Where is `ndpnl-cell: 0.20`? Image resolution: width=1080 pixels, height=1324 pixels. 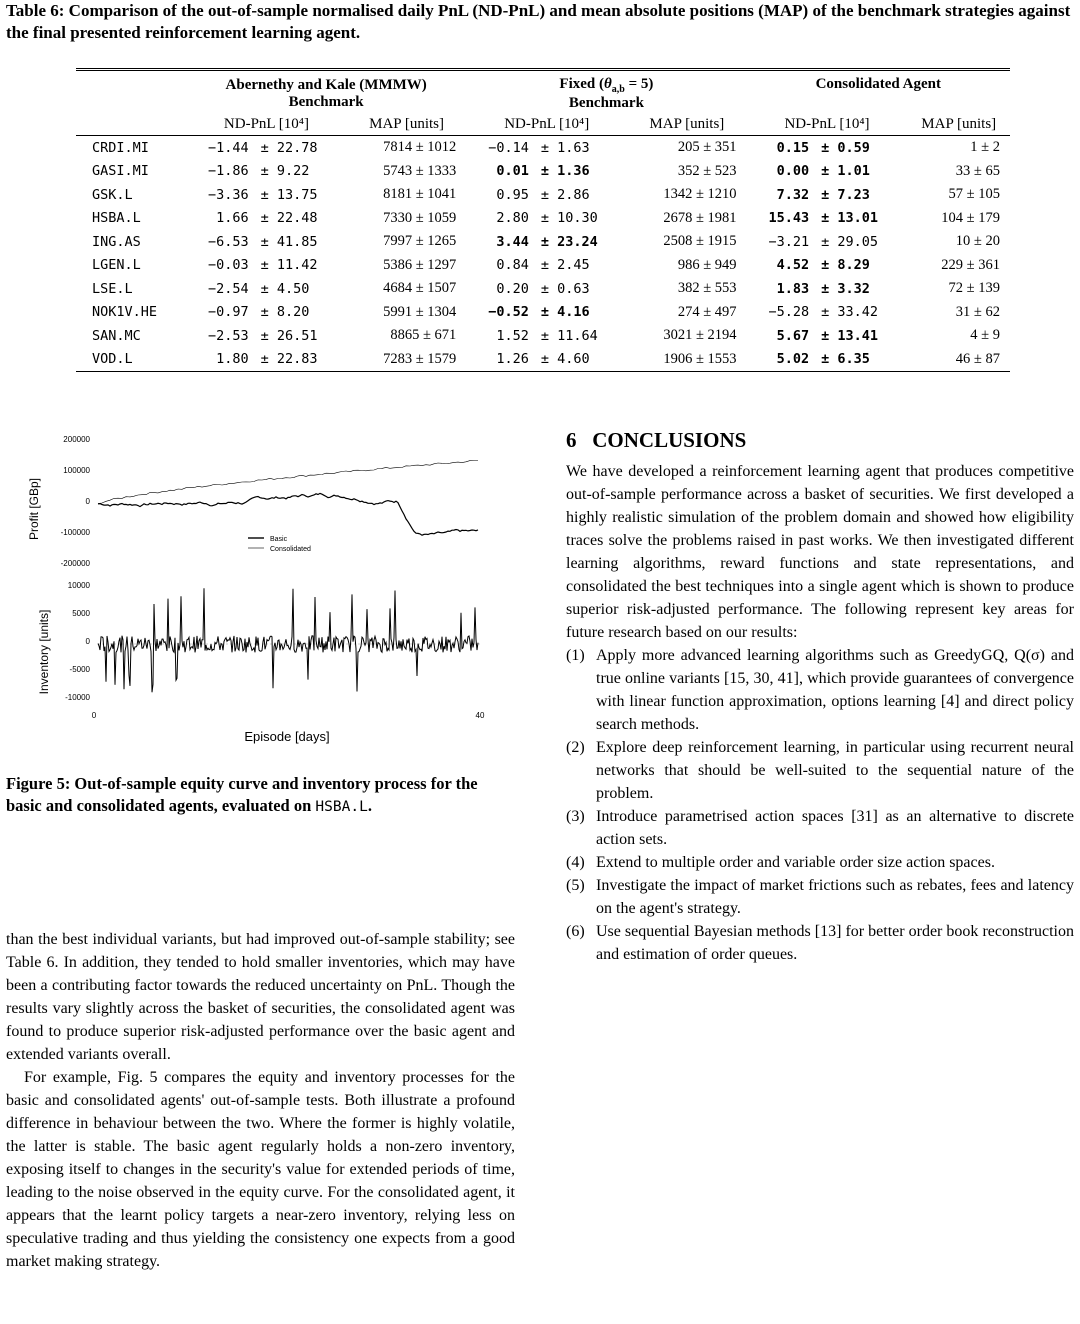 ndpnl-cell: 0.20 is located at coordinates (512, 288).